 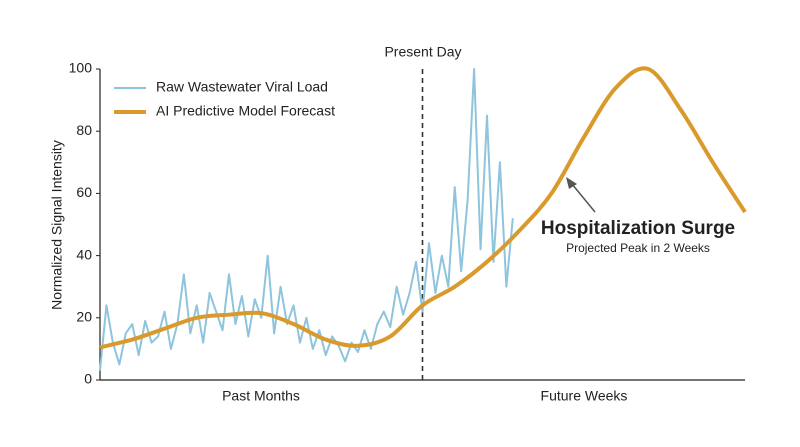 What do you see at coordinates (88, 379) in the screenshot?
I see `y-tick-label: 0` at bounding box center [88, 379].